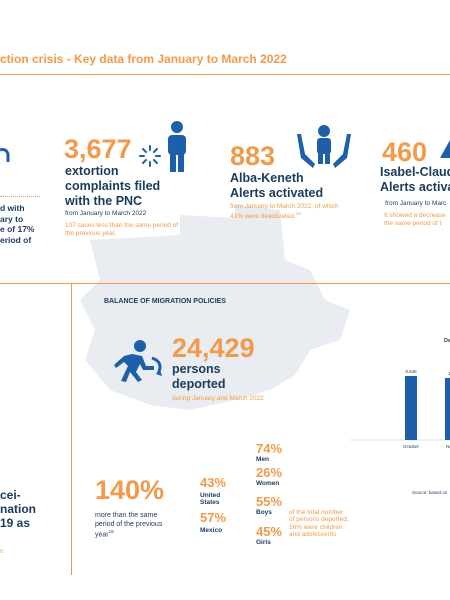  What do you see at coordinates (177, 146) in the screenshot?
I see `person-icon` at bounding box center [177, 146].